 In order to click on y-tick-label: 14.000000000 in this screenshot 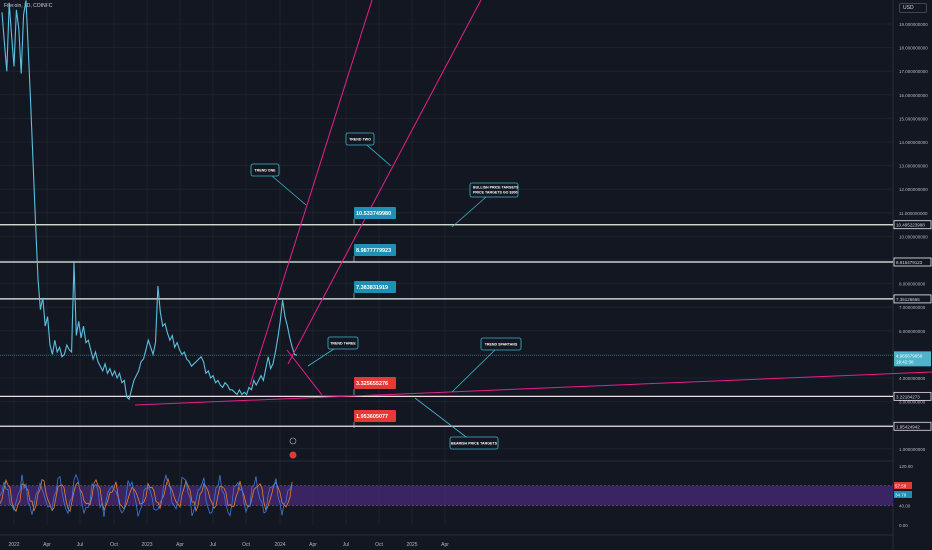, I will do `click(913, 142)`.